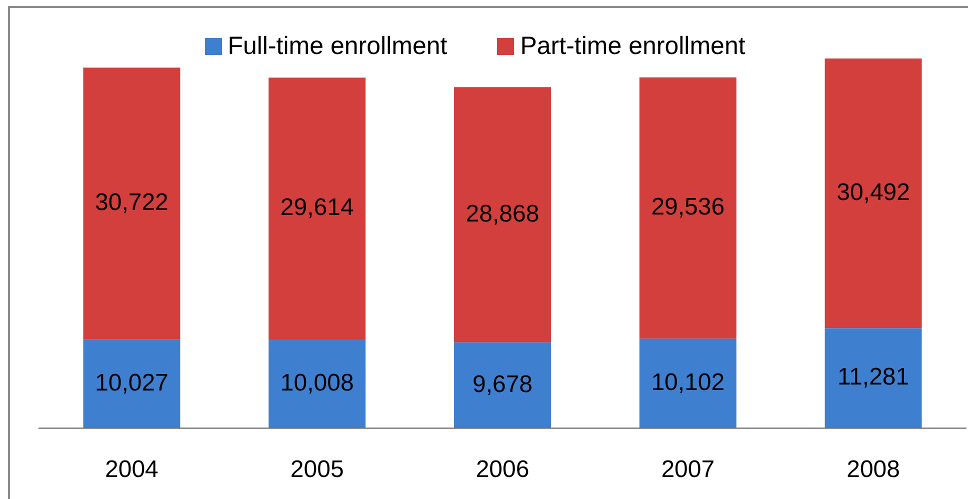  I want to click on legend-label: Full-time enrollment, so click(338, 46).